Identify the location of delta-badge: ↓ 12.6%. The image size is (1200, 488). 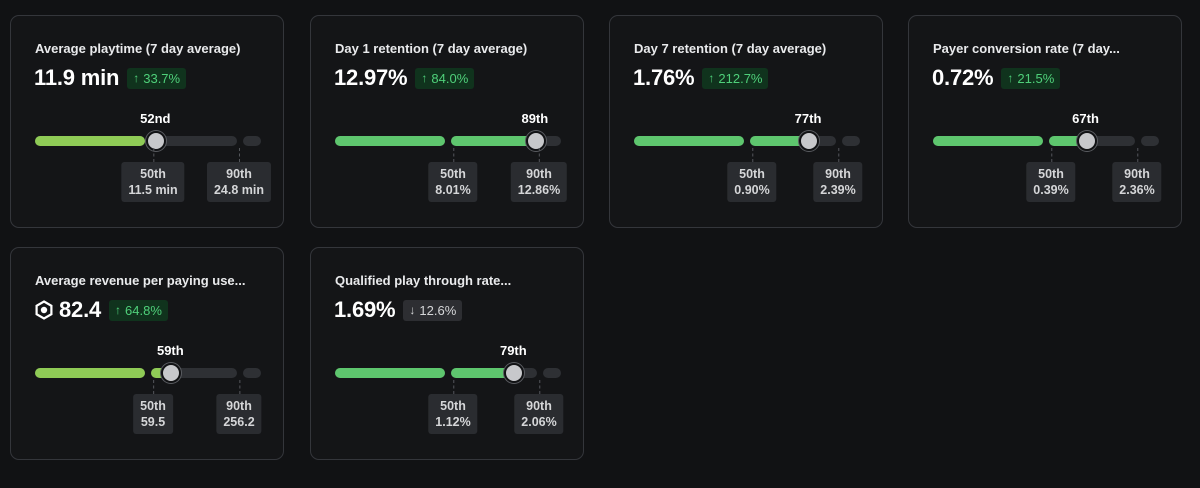
(433, 310).